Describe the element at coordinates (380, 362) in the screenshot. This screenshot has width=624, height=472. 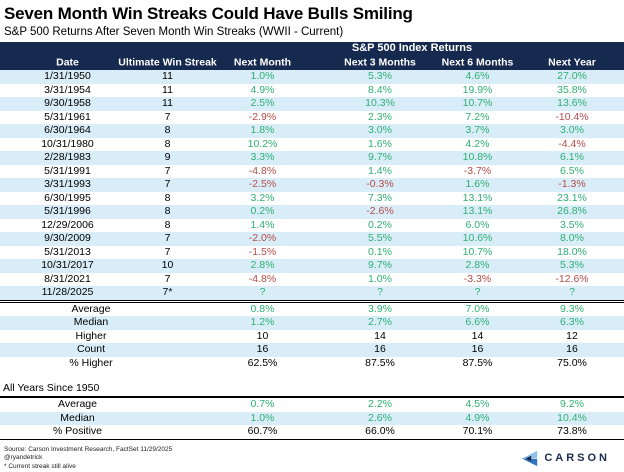
I see `cell: 87.5%` at that location.